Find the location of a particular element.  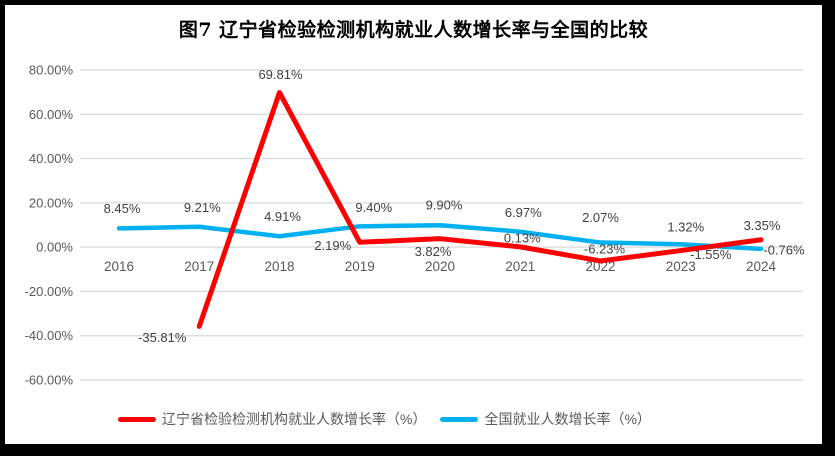

data-label: -1.55% is located at coordinates (711, 254).